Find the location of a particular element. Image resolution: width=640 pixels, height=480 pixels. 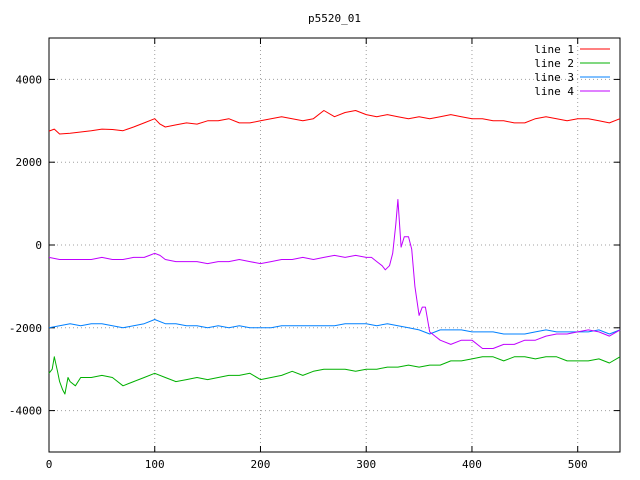

chart-title: p5520_01 is located at coordinates (334, 18).